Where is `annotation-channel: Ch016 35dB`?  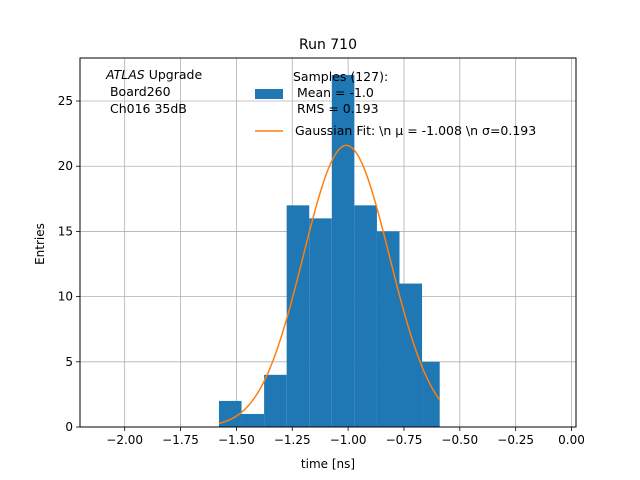
annotation-channel: Ch016 35dB is located at coordinates (146, 108).